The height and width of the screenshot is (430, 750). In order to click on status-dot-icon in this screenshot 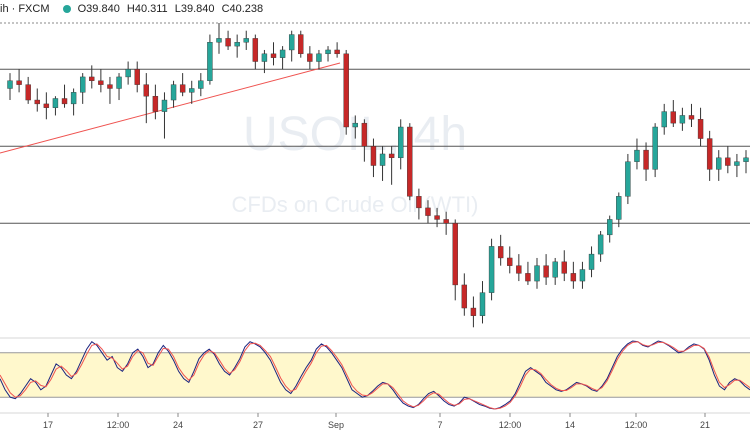, I will do `click(66, 9)`.